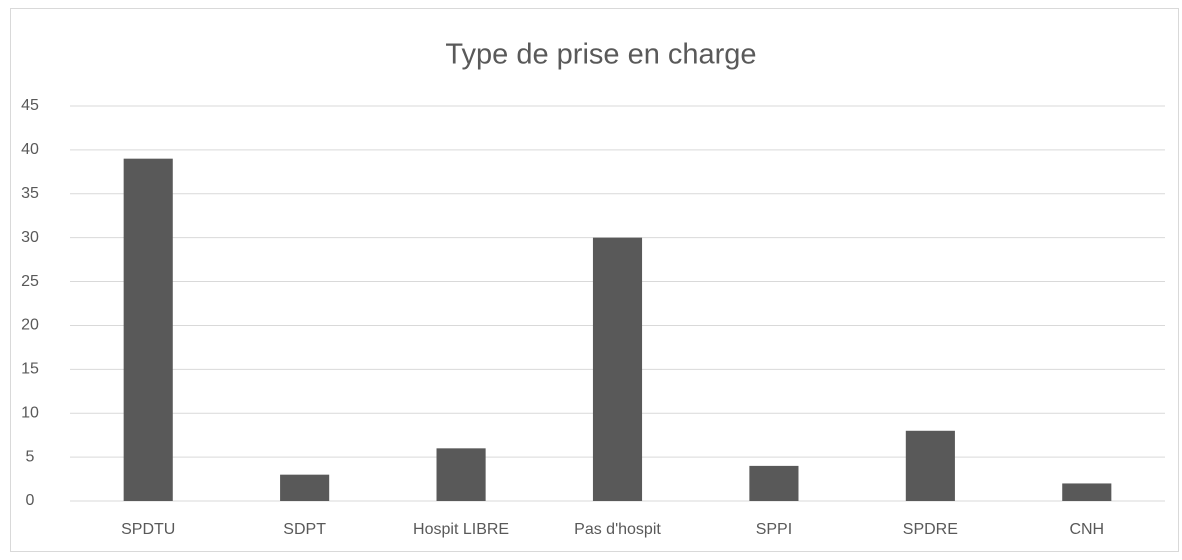  Describe the element at coordinates (304, 529) in the screenshot. I see `x-tick-label: SDPT` at that location.